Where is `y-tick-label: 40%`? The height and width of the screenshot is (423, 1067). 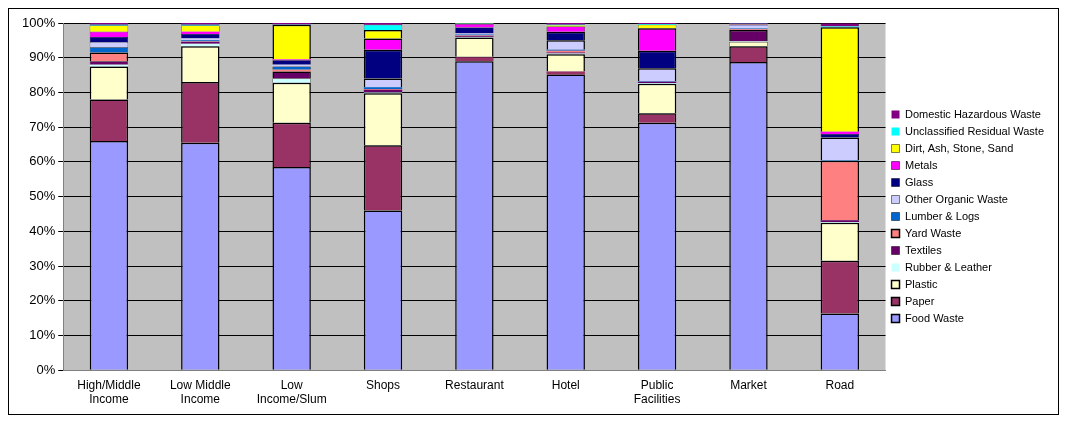 y-tick-label: 40% is located at coordinates (42, 230).